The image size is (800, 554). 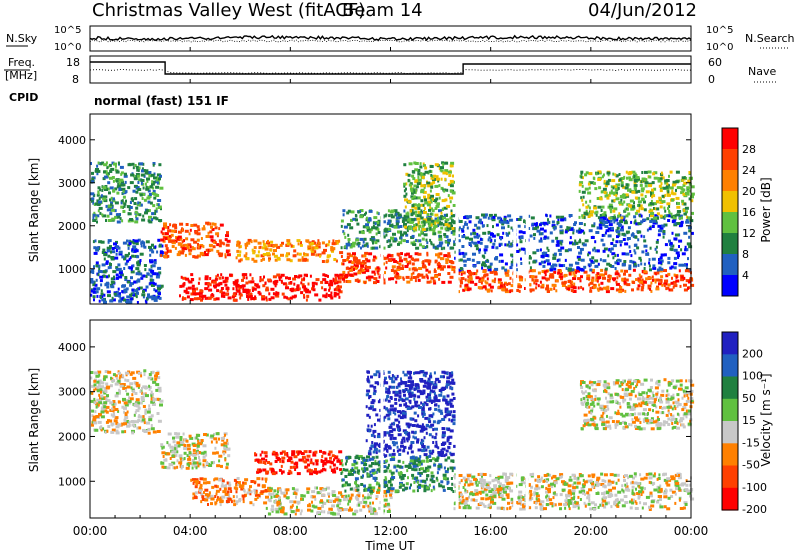 I want to click on noise-right-tick-top: 10^5, so click(x=719, y=30).